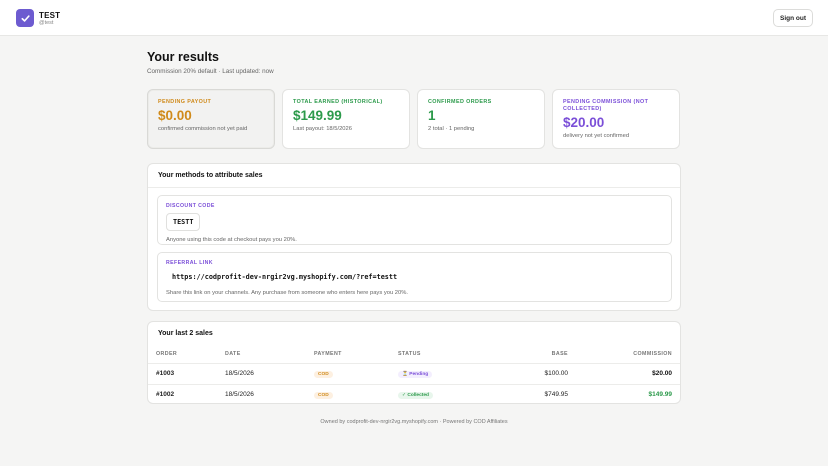  What do you see at coordinates (338, 102) in the screenshot?
I see `stat-label: TOTAL EARNED (HISTORICAL)` at bounding box center [338, 102].